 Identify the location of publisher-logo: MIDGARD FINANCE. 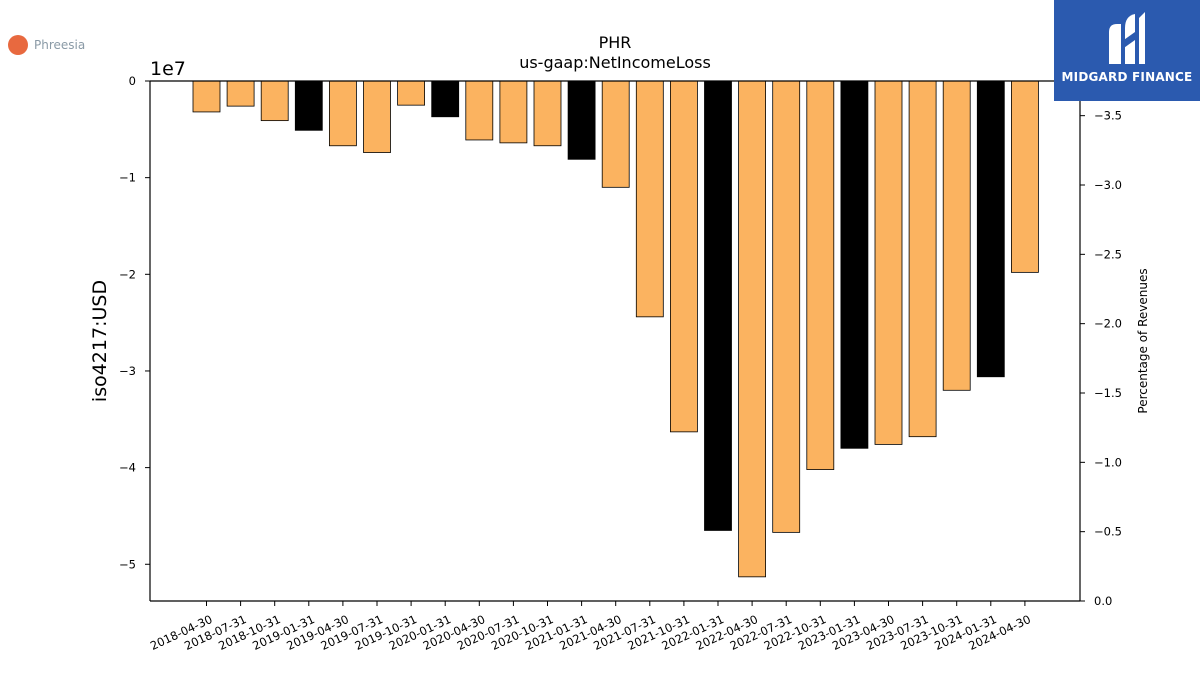
(1127, 50).